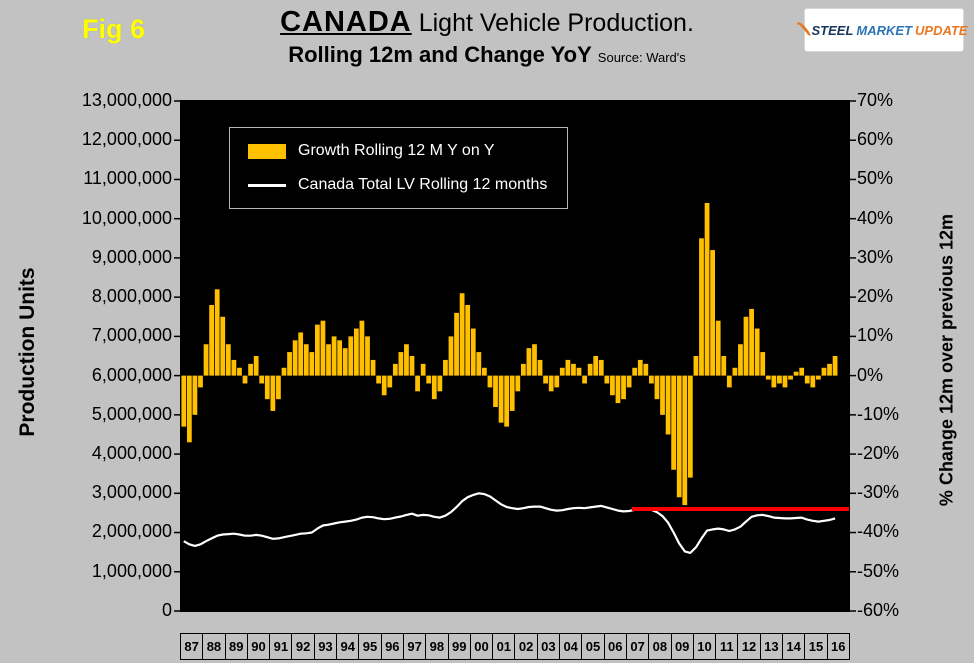  What do you see at coordinates (705, 646) in the screenshot?
I see `axis-tick-label: 10` at bounding box center [705, 646].